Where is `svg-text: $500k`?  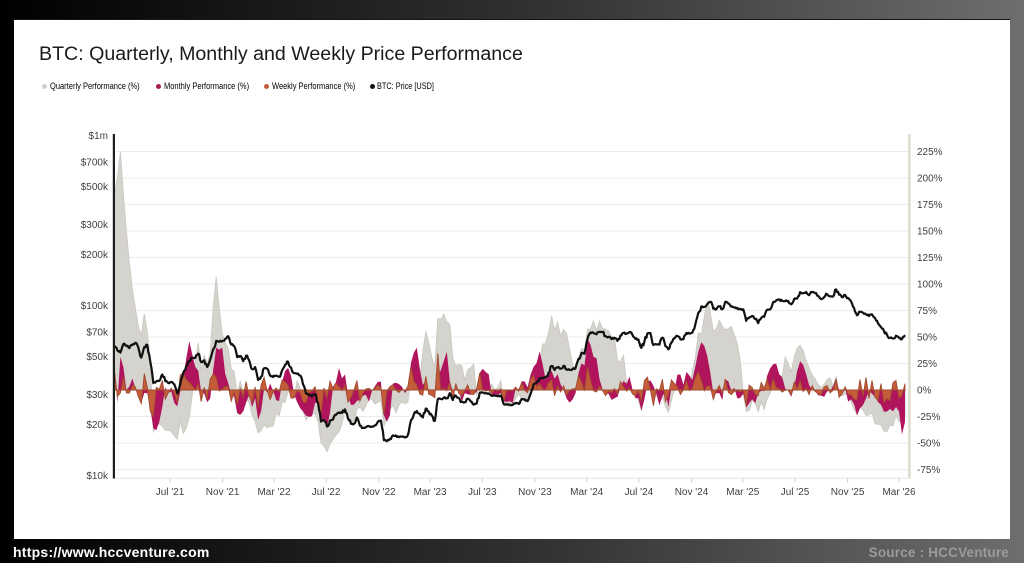
svg-text: $500k is located at coordinates (95, 187).